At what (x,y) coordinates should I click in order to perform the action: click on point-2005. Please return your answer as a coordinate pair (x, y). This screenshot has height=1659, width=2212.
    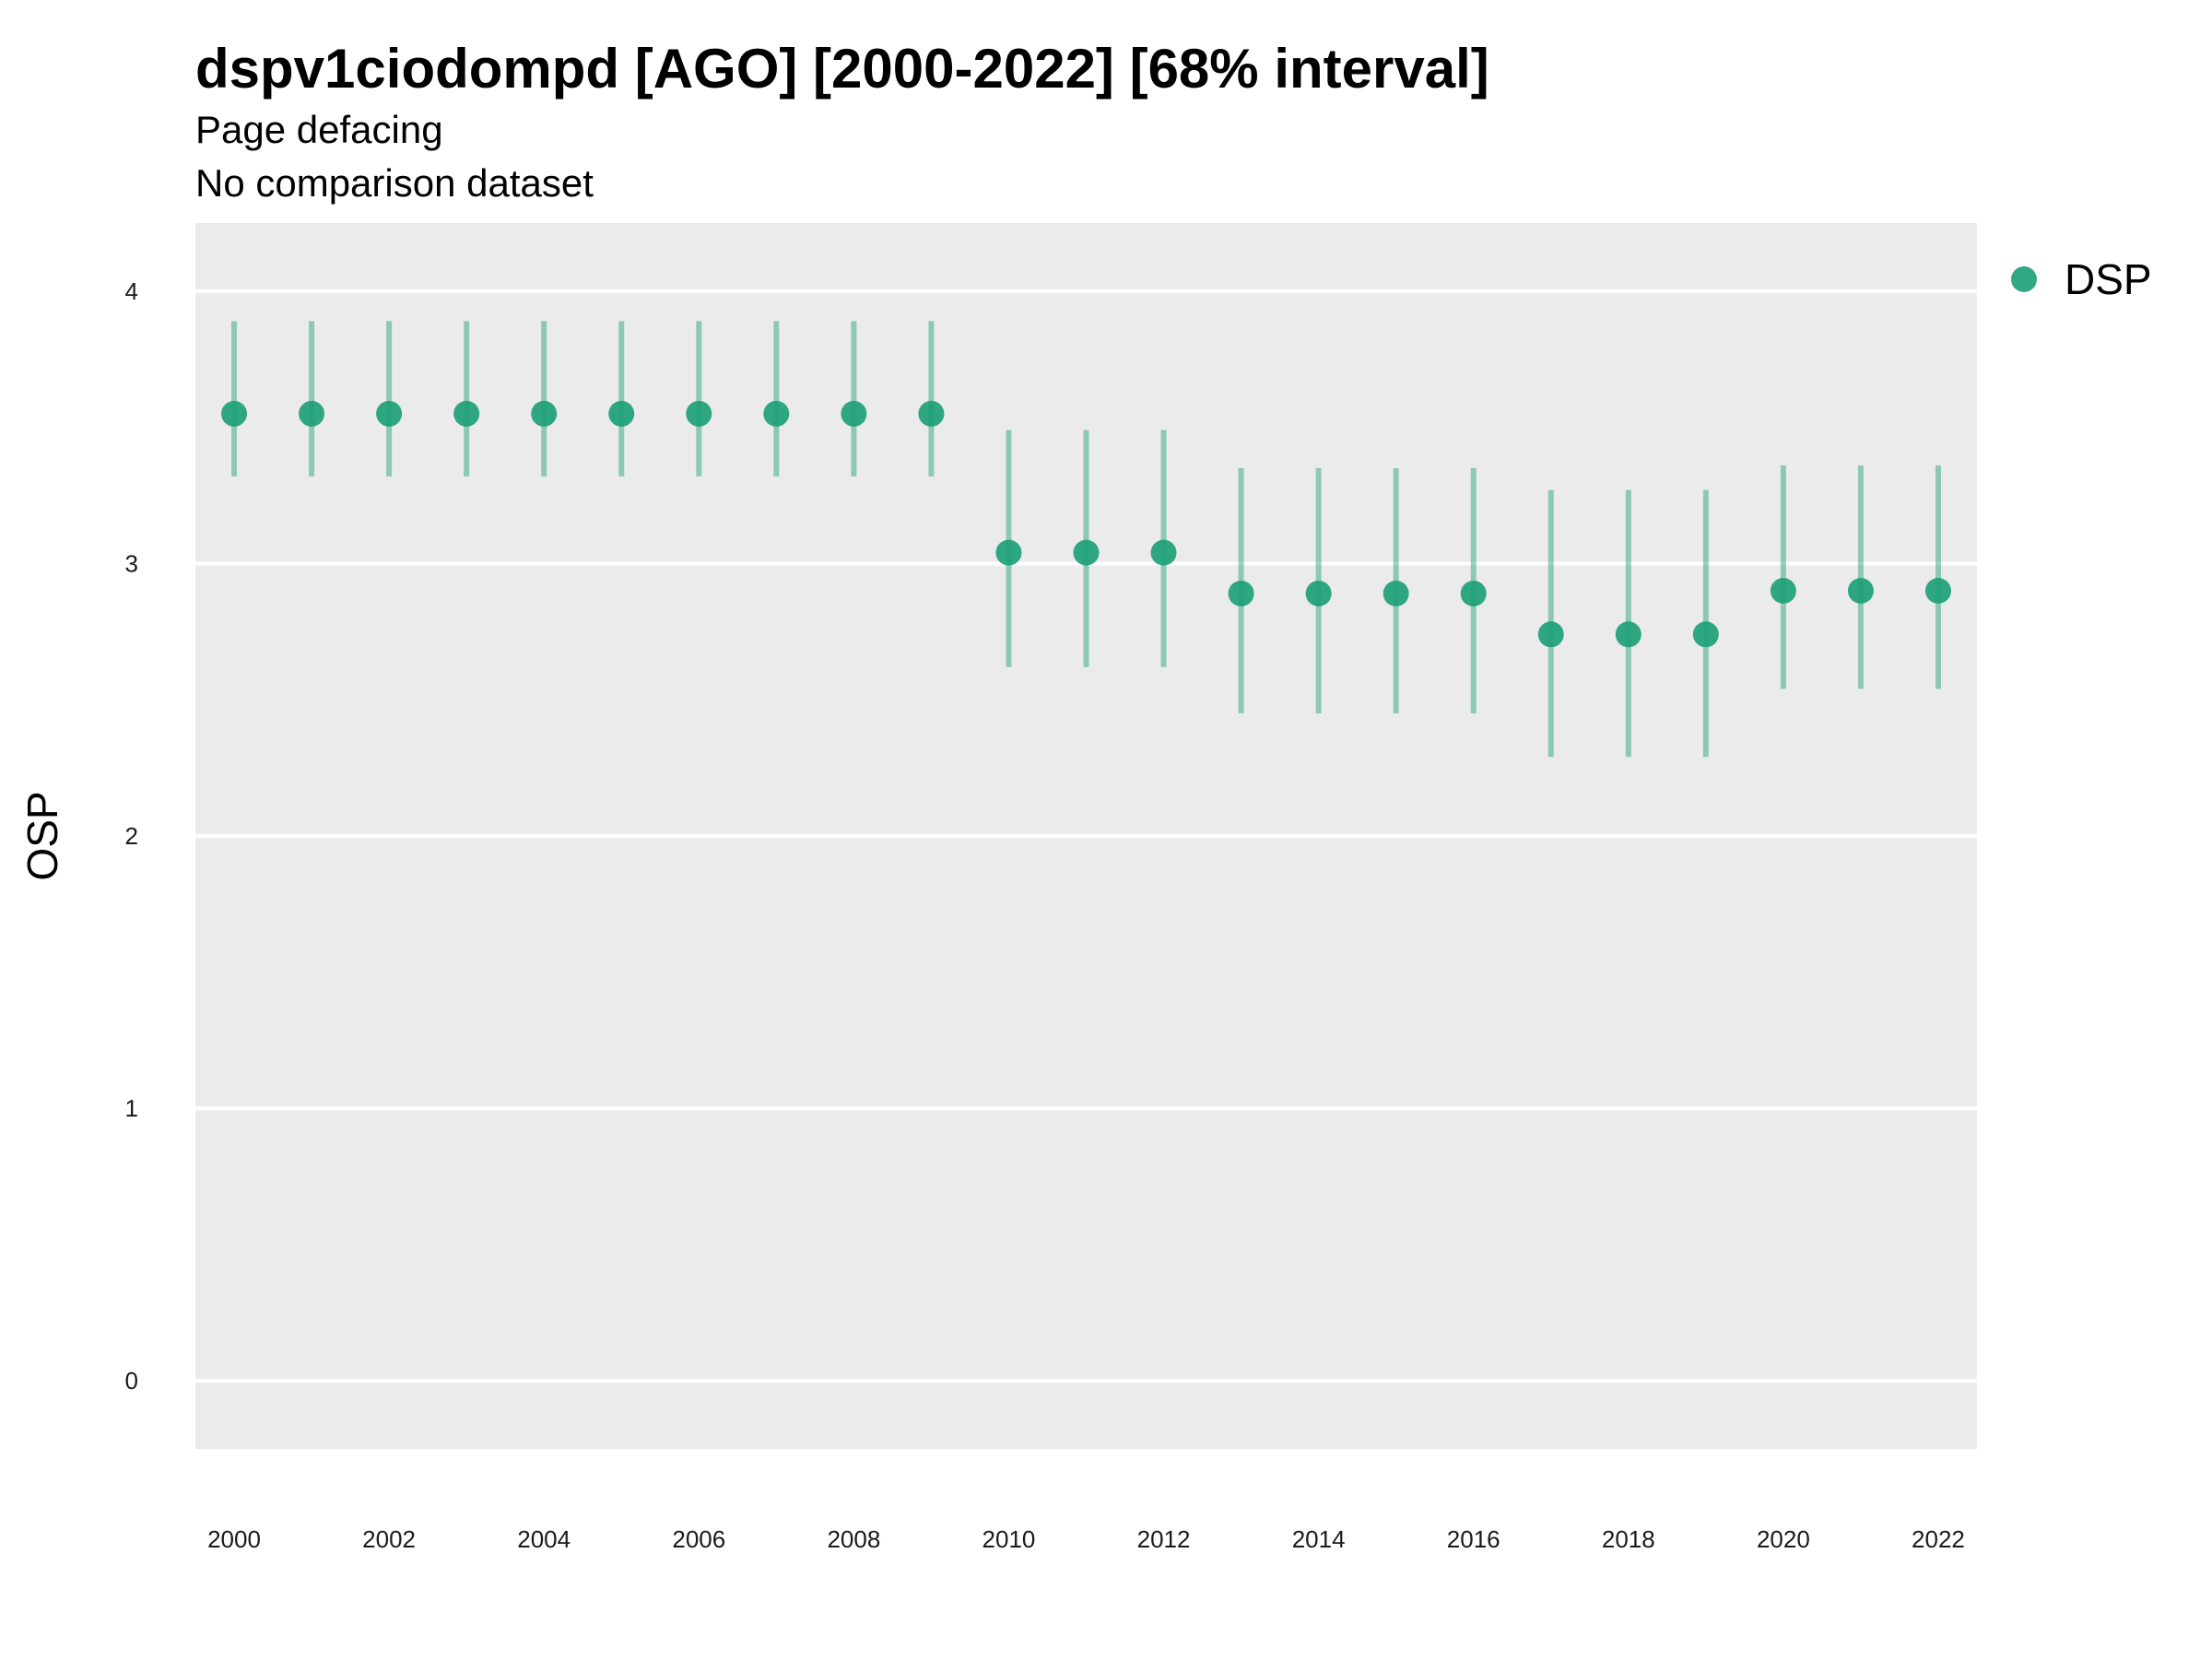
    Looking at the image, I should click on (621, 413).